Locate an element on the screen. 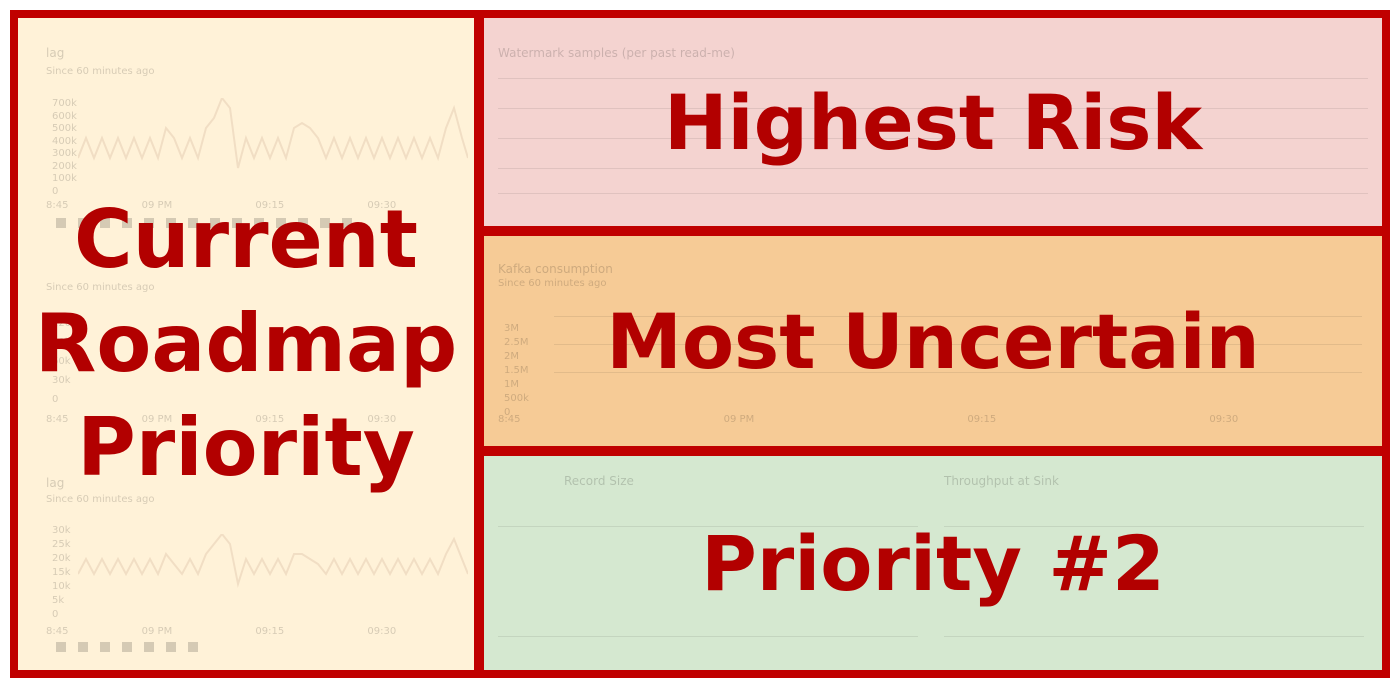 The image size is (1400, 690). priority-two-label: Priority #2 is located at coordinates (933, 563).